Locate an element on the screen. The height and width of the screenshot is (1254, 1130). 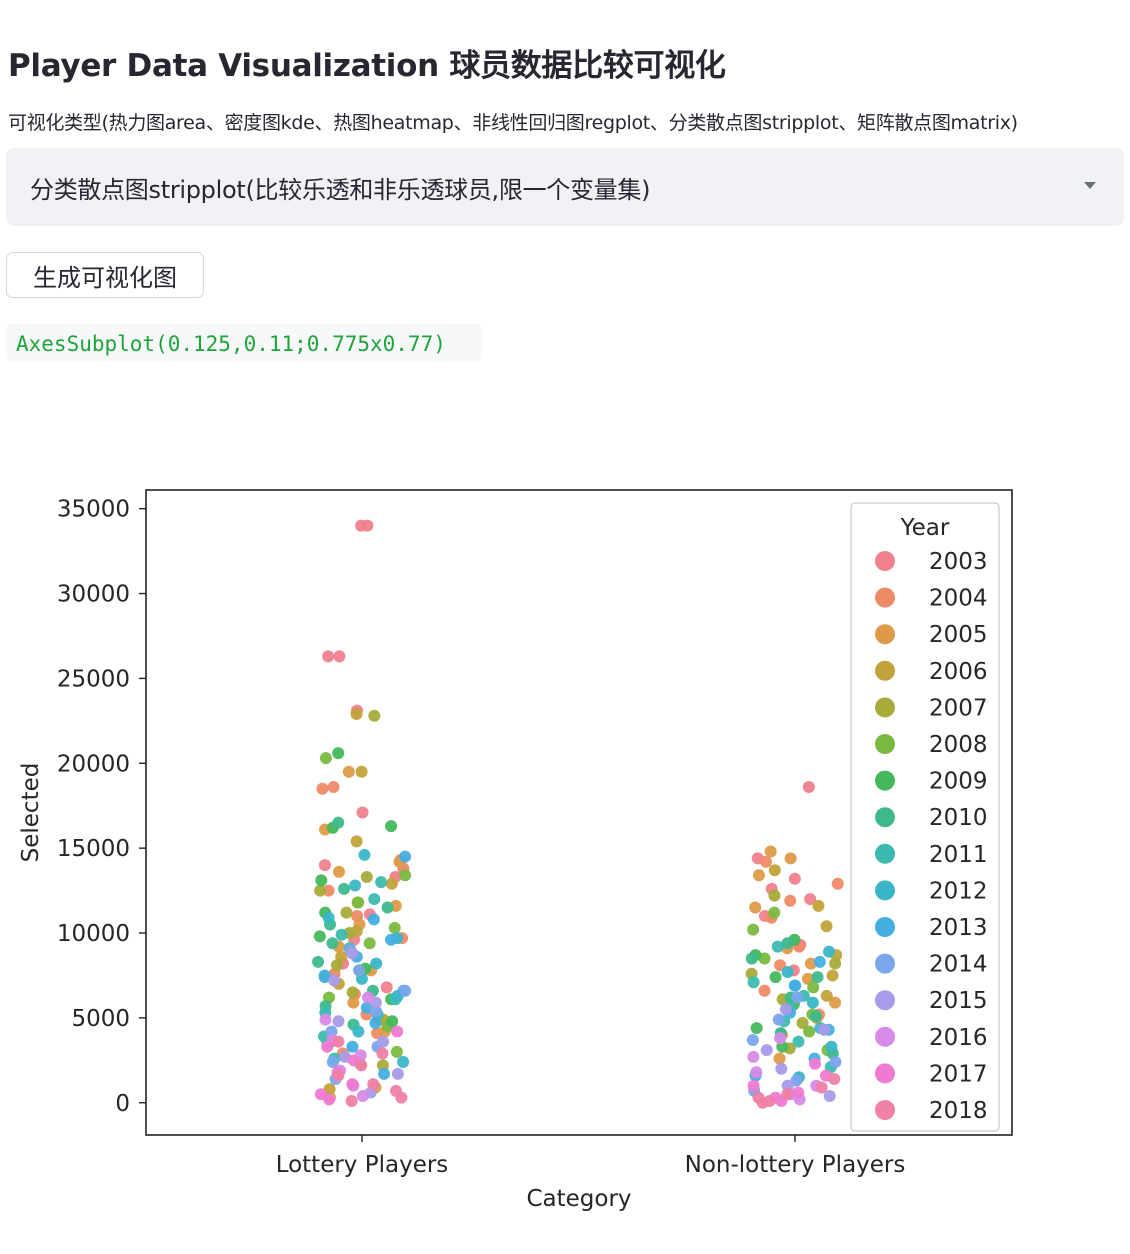
generate-visualization-button: 生成可视化图 is located at coordinates (105, 275).